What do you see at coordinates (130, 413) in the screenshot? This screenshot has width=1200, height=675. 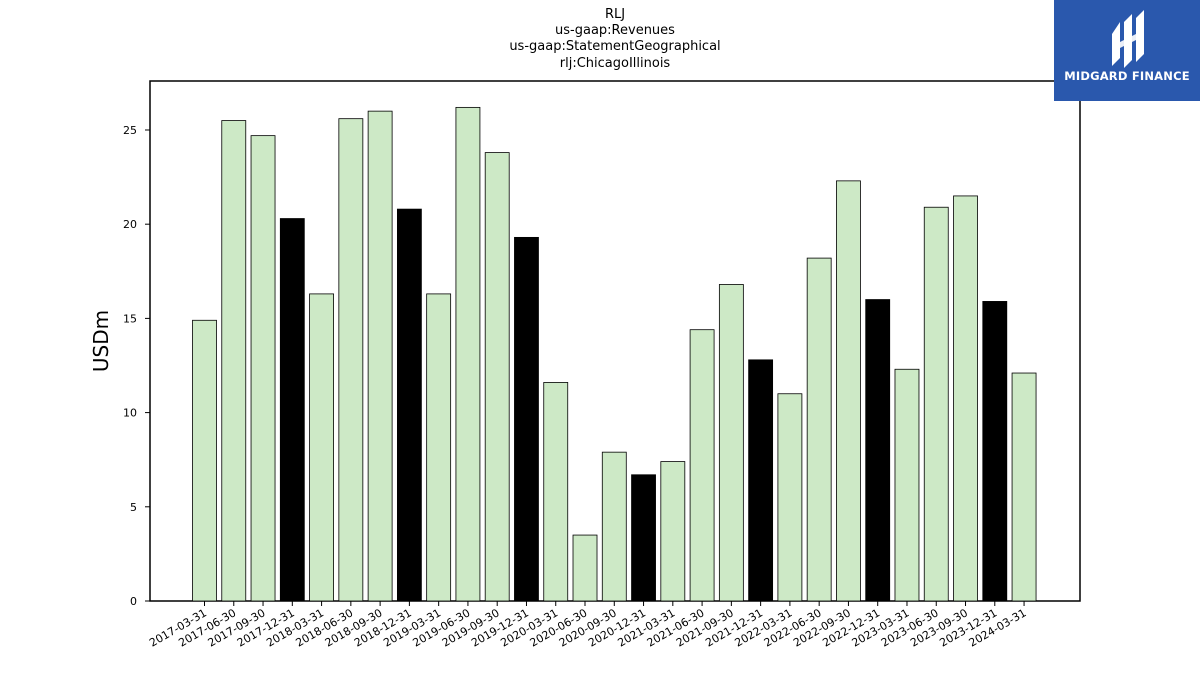 I see `y-tick-label: 10` at bounding box center [130, 413].